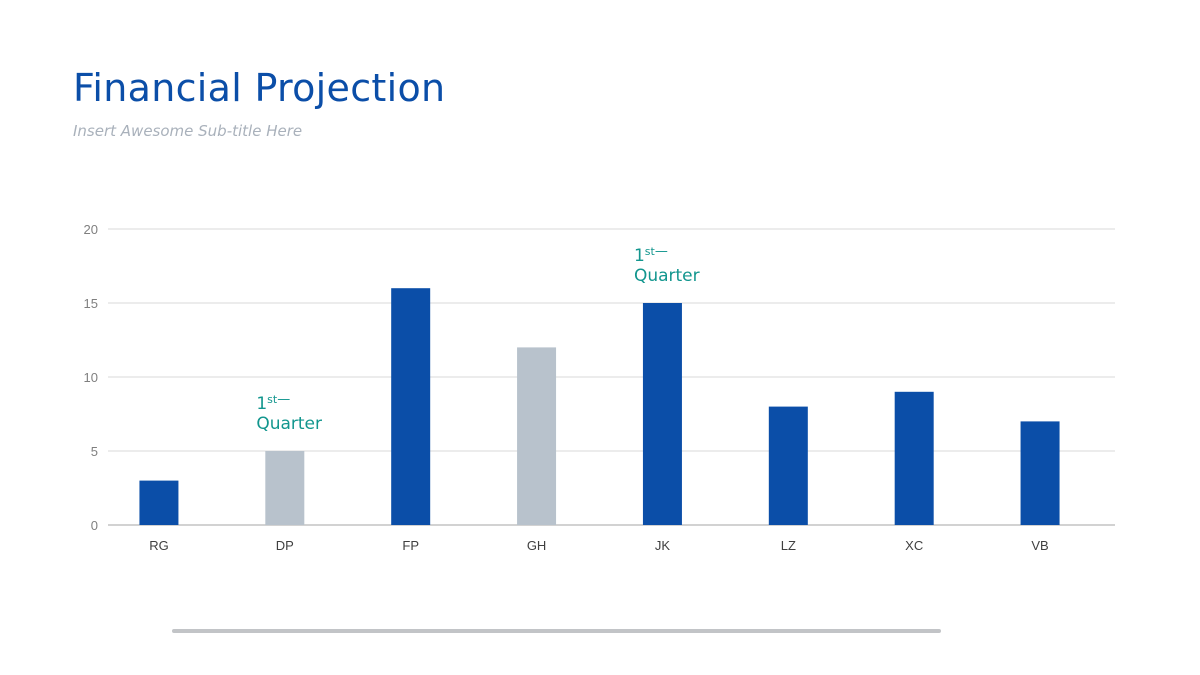 The height and width of the screenshot is (675, 1200). I want to click on y-tick-label: 15, so click(91, 303).